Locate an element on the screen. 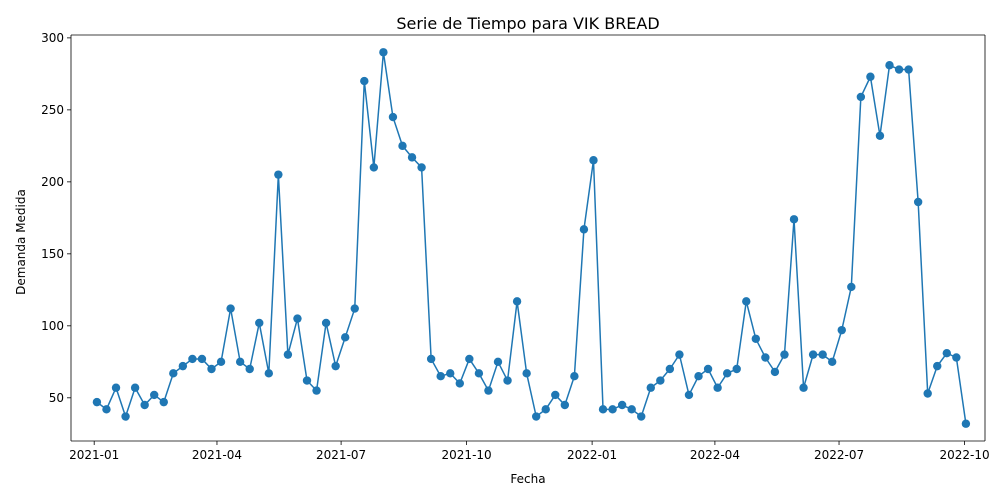 The width and height of the screenshot is (1000, 504). chart-title: Serie de Tiempo para VIK BREAD is located at coordinates (527, 23).